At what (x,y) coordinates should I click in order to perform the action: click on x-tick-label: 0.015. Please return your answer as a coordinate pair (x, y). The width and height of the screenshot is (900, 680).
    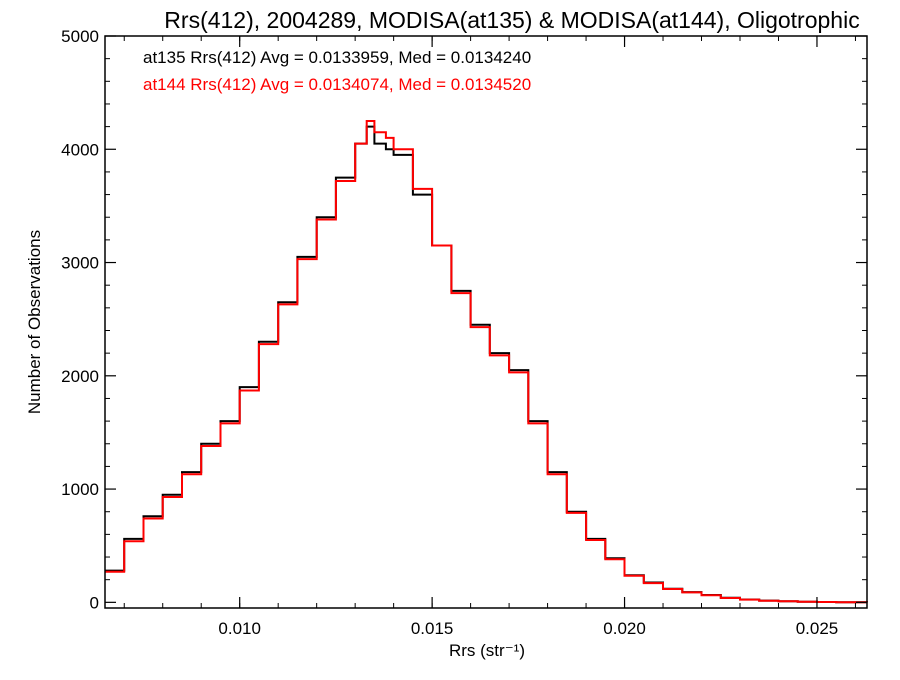
    Looking at the image, I should click on (432, 628).